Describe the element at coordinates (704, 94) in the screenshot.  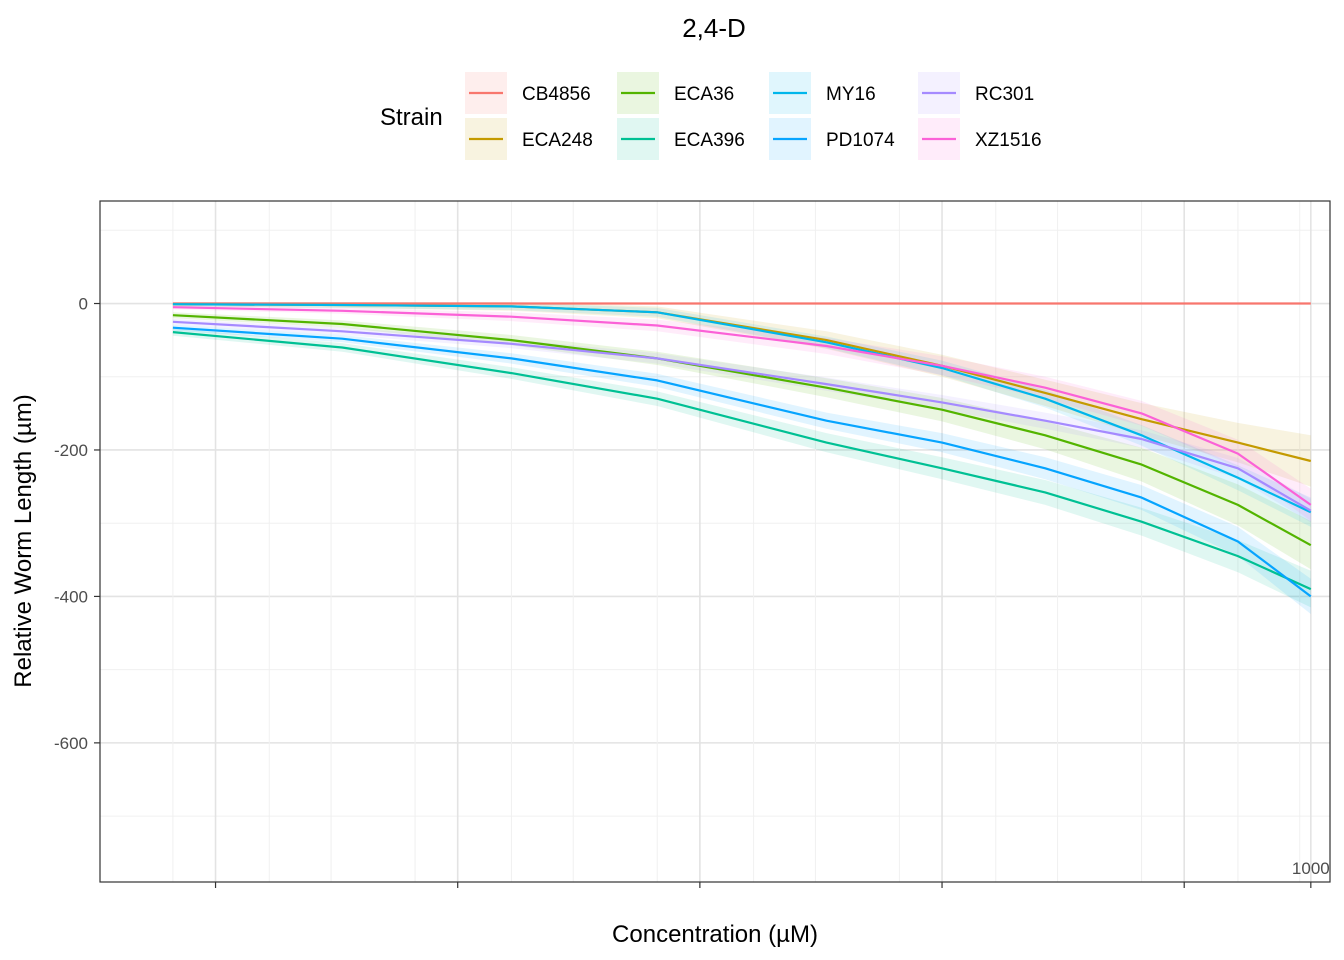
I see `legend-label: ECA36` at that location.